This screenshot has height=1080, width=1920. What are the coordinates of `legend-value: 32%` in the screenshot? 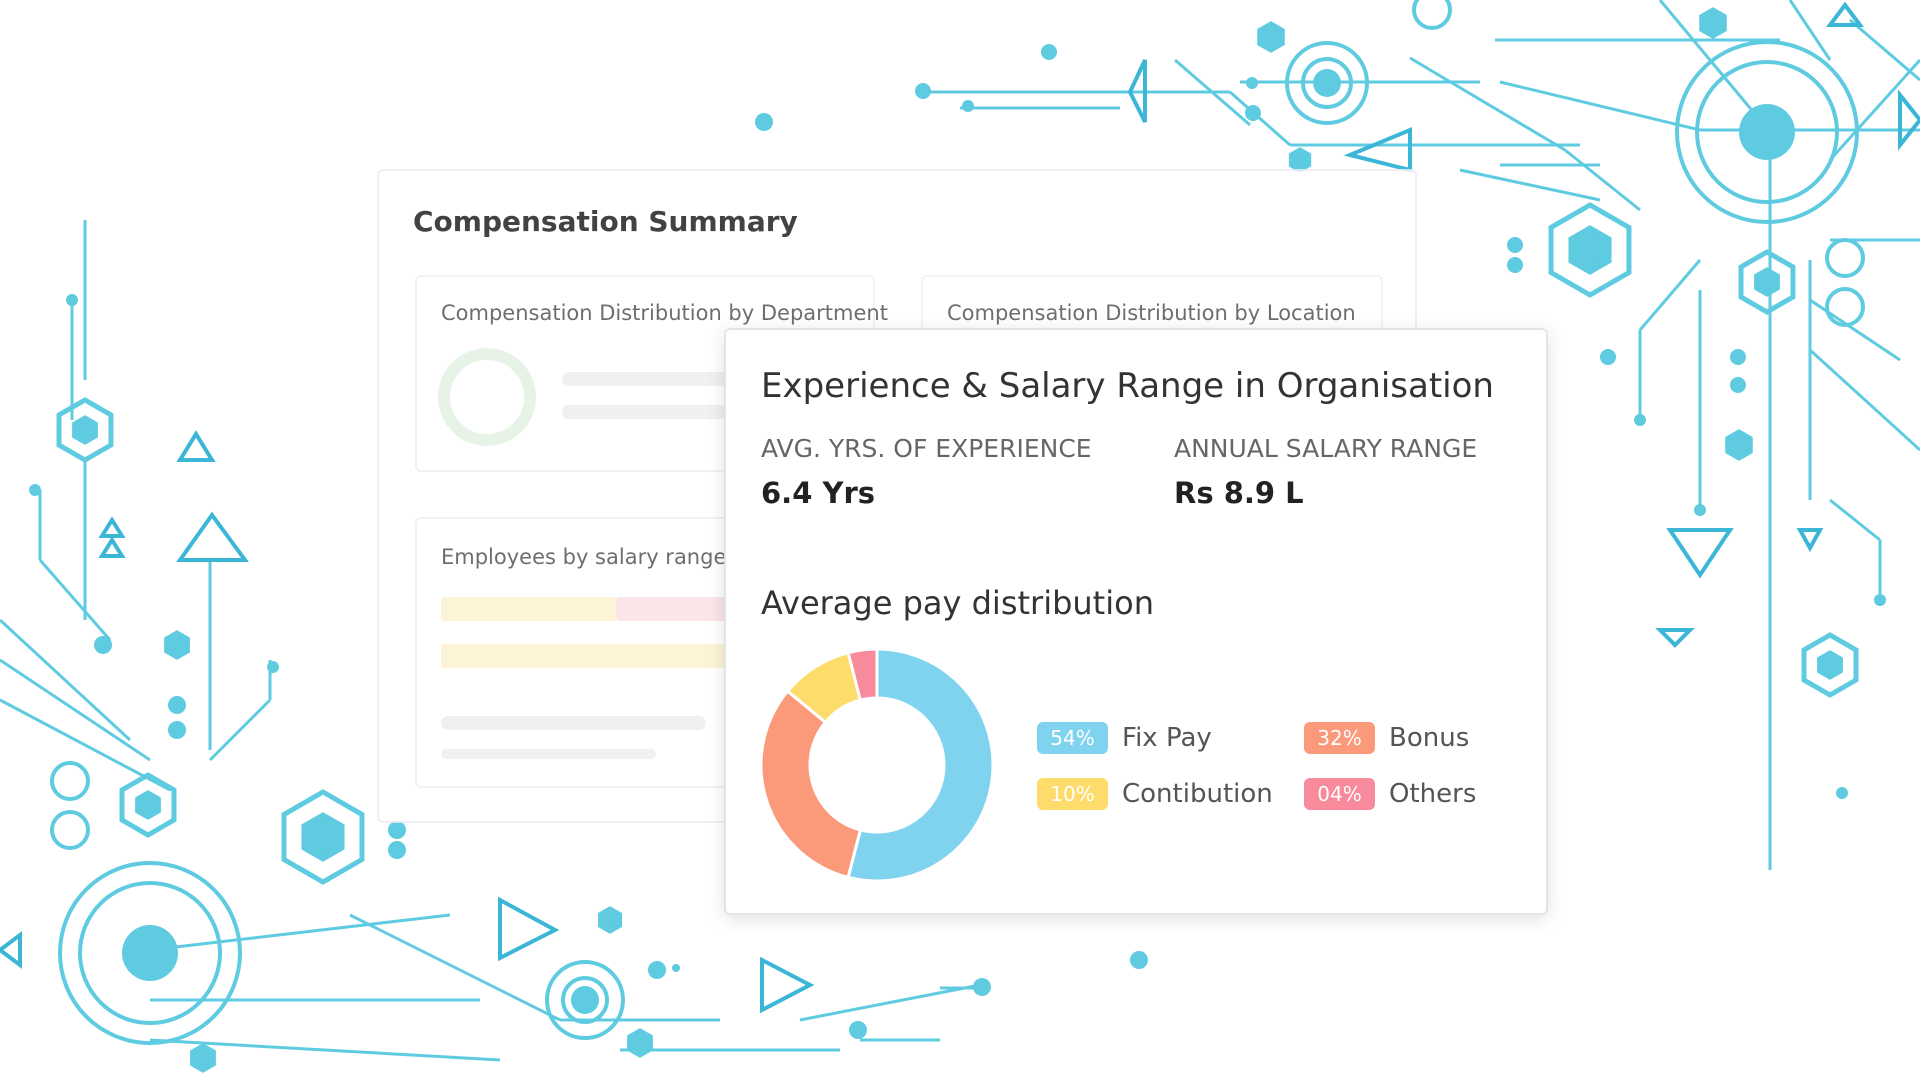 It's located at (1339, 738).